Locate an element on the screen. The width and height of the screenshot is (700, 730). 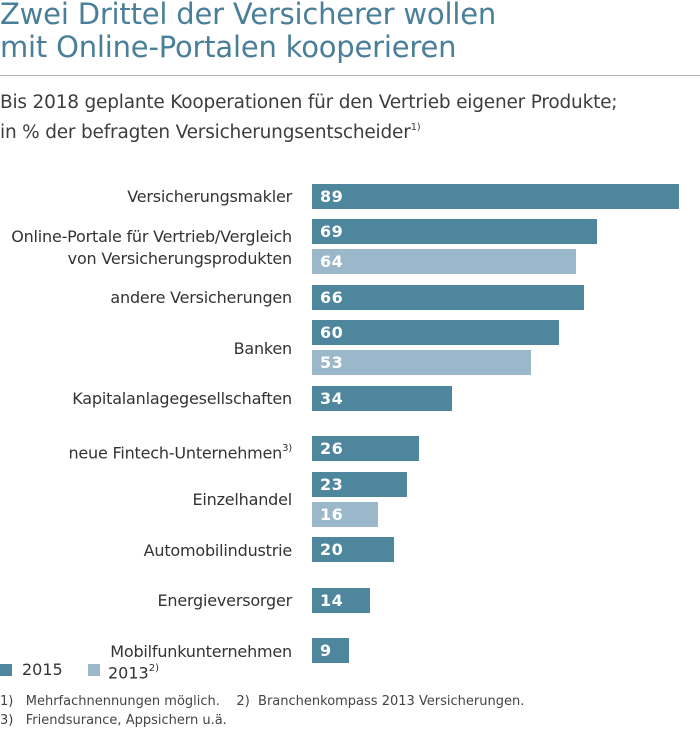
bar-andere-versicherungen-2015: 66 is located at coordinates (448, 297).